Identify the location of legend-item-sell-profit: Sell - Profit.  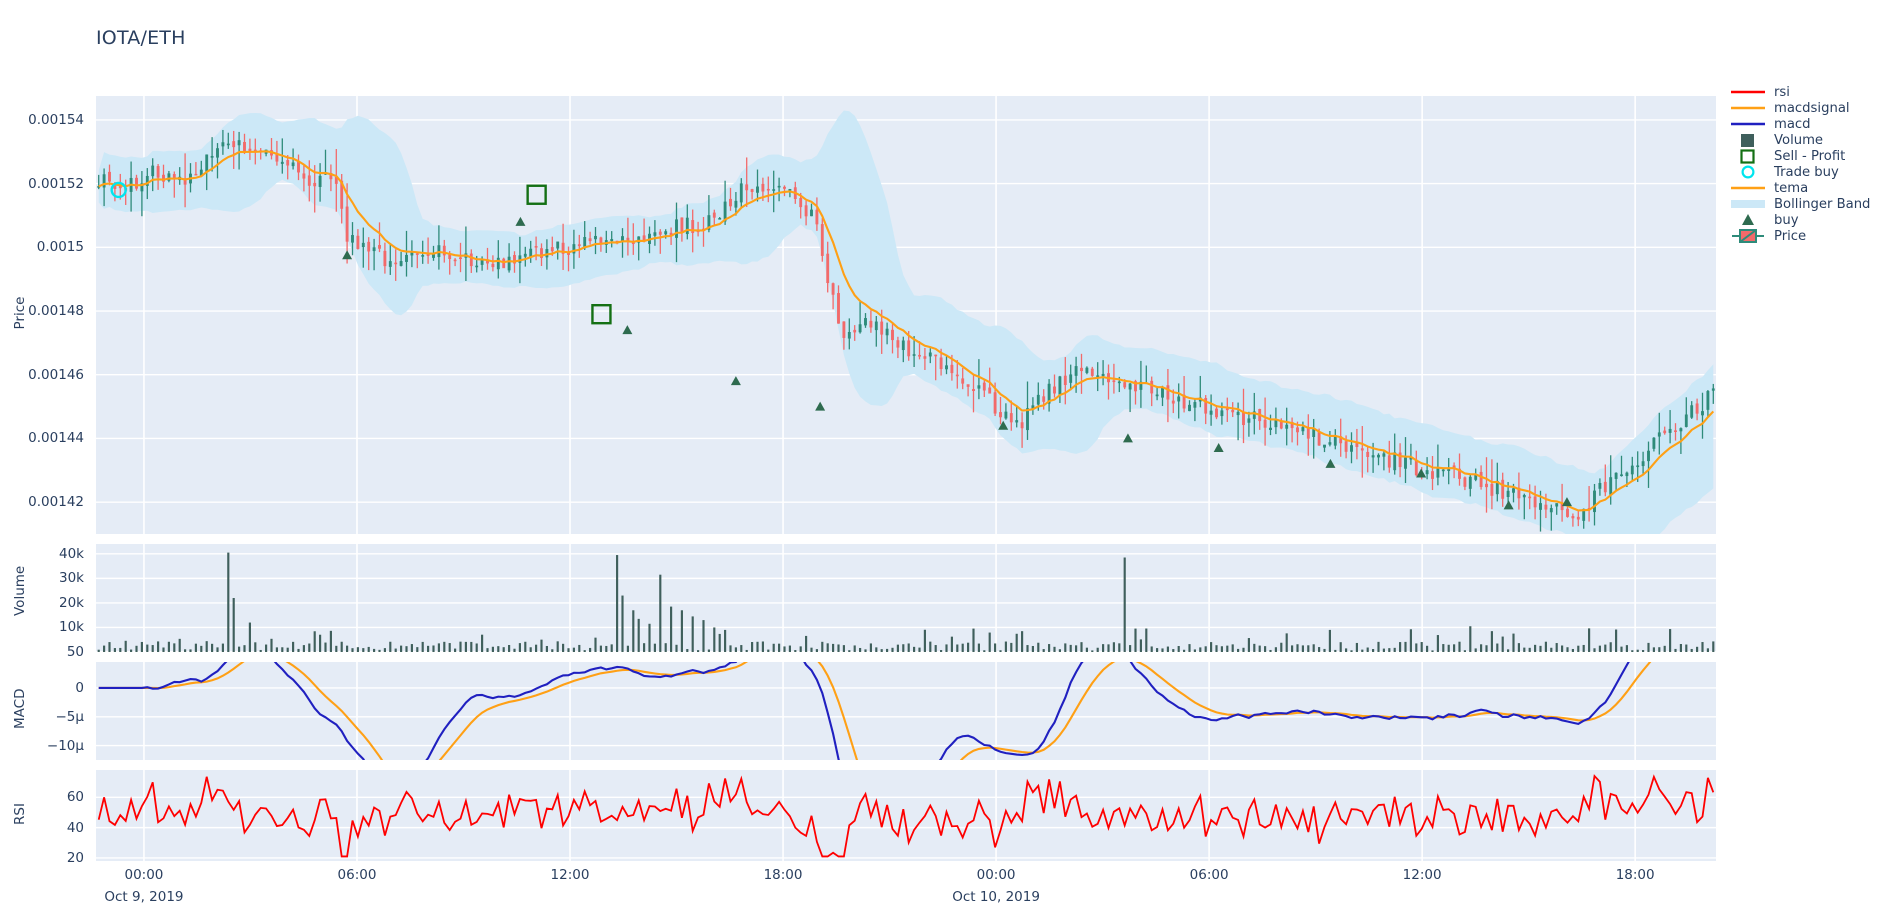
(1809, 156).